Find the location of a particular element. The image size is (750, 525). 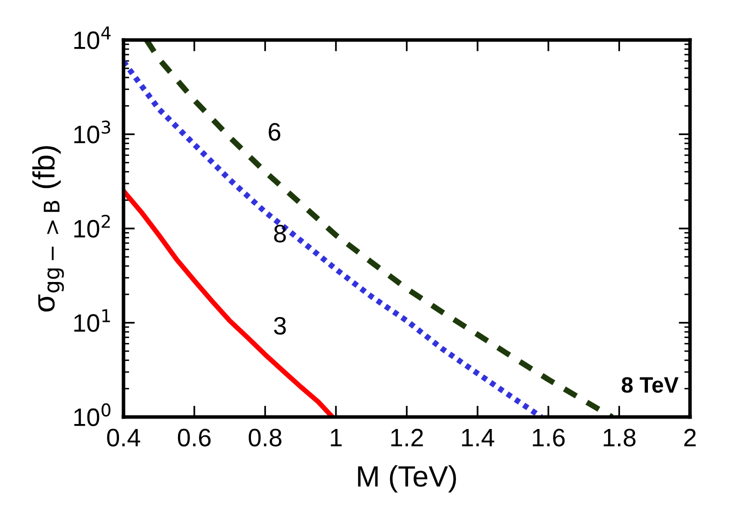

x-tick-label: 1 is located at coordinates (336, 437).